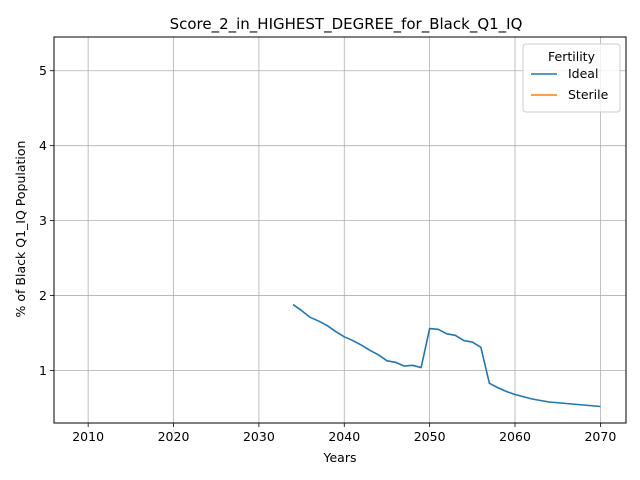  Describe the element at coordinates (259, 436) in the screenshot. I see `x-tick-label: 2030` at that location.